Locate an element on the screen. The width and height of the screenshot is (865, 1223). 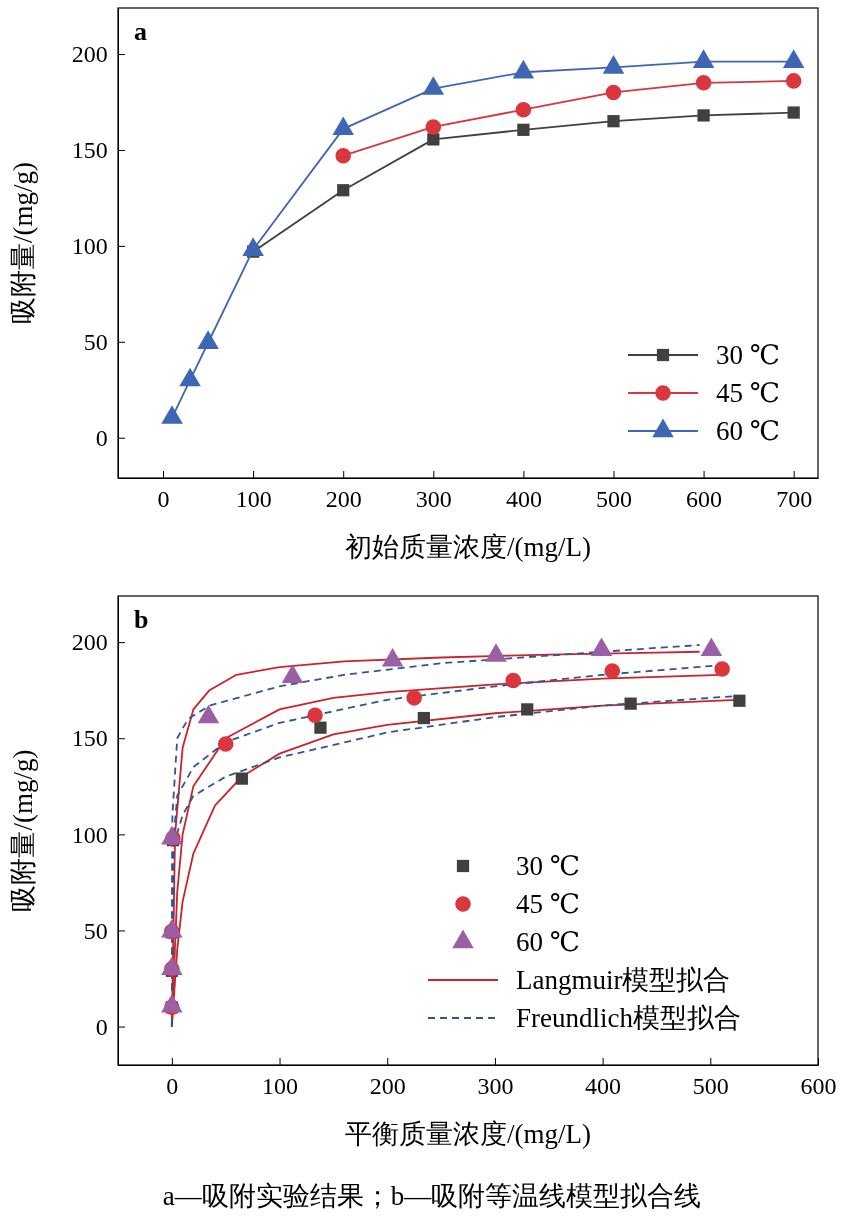
legend-label: Langmuir模型拟合 is located at coordinates (623, 980).